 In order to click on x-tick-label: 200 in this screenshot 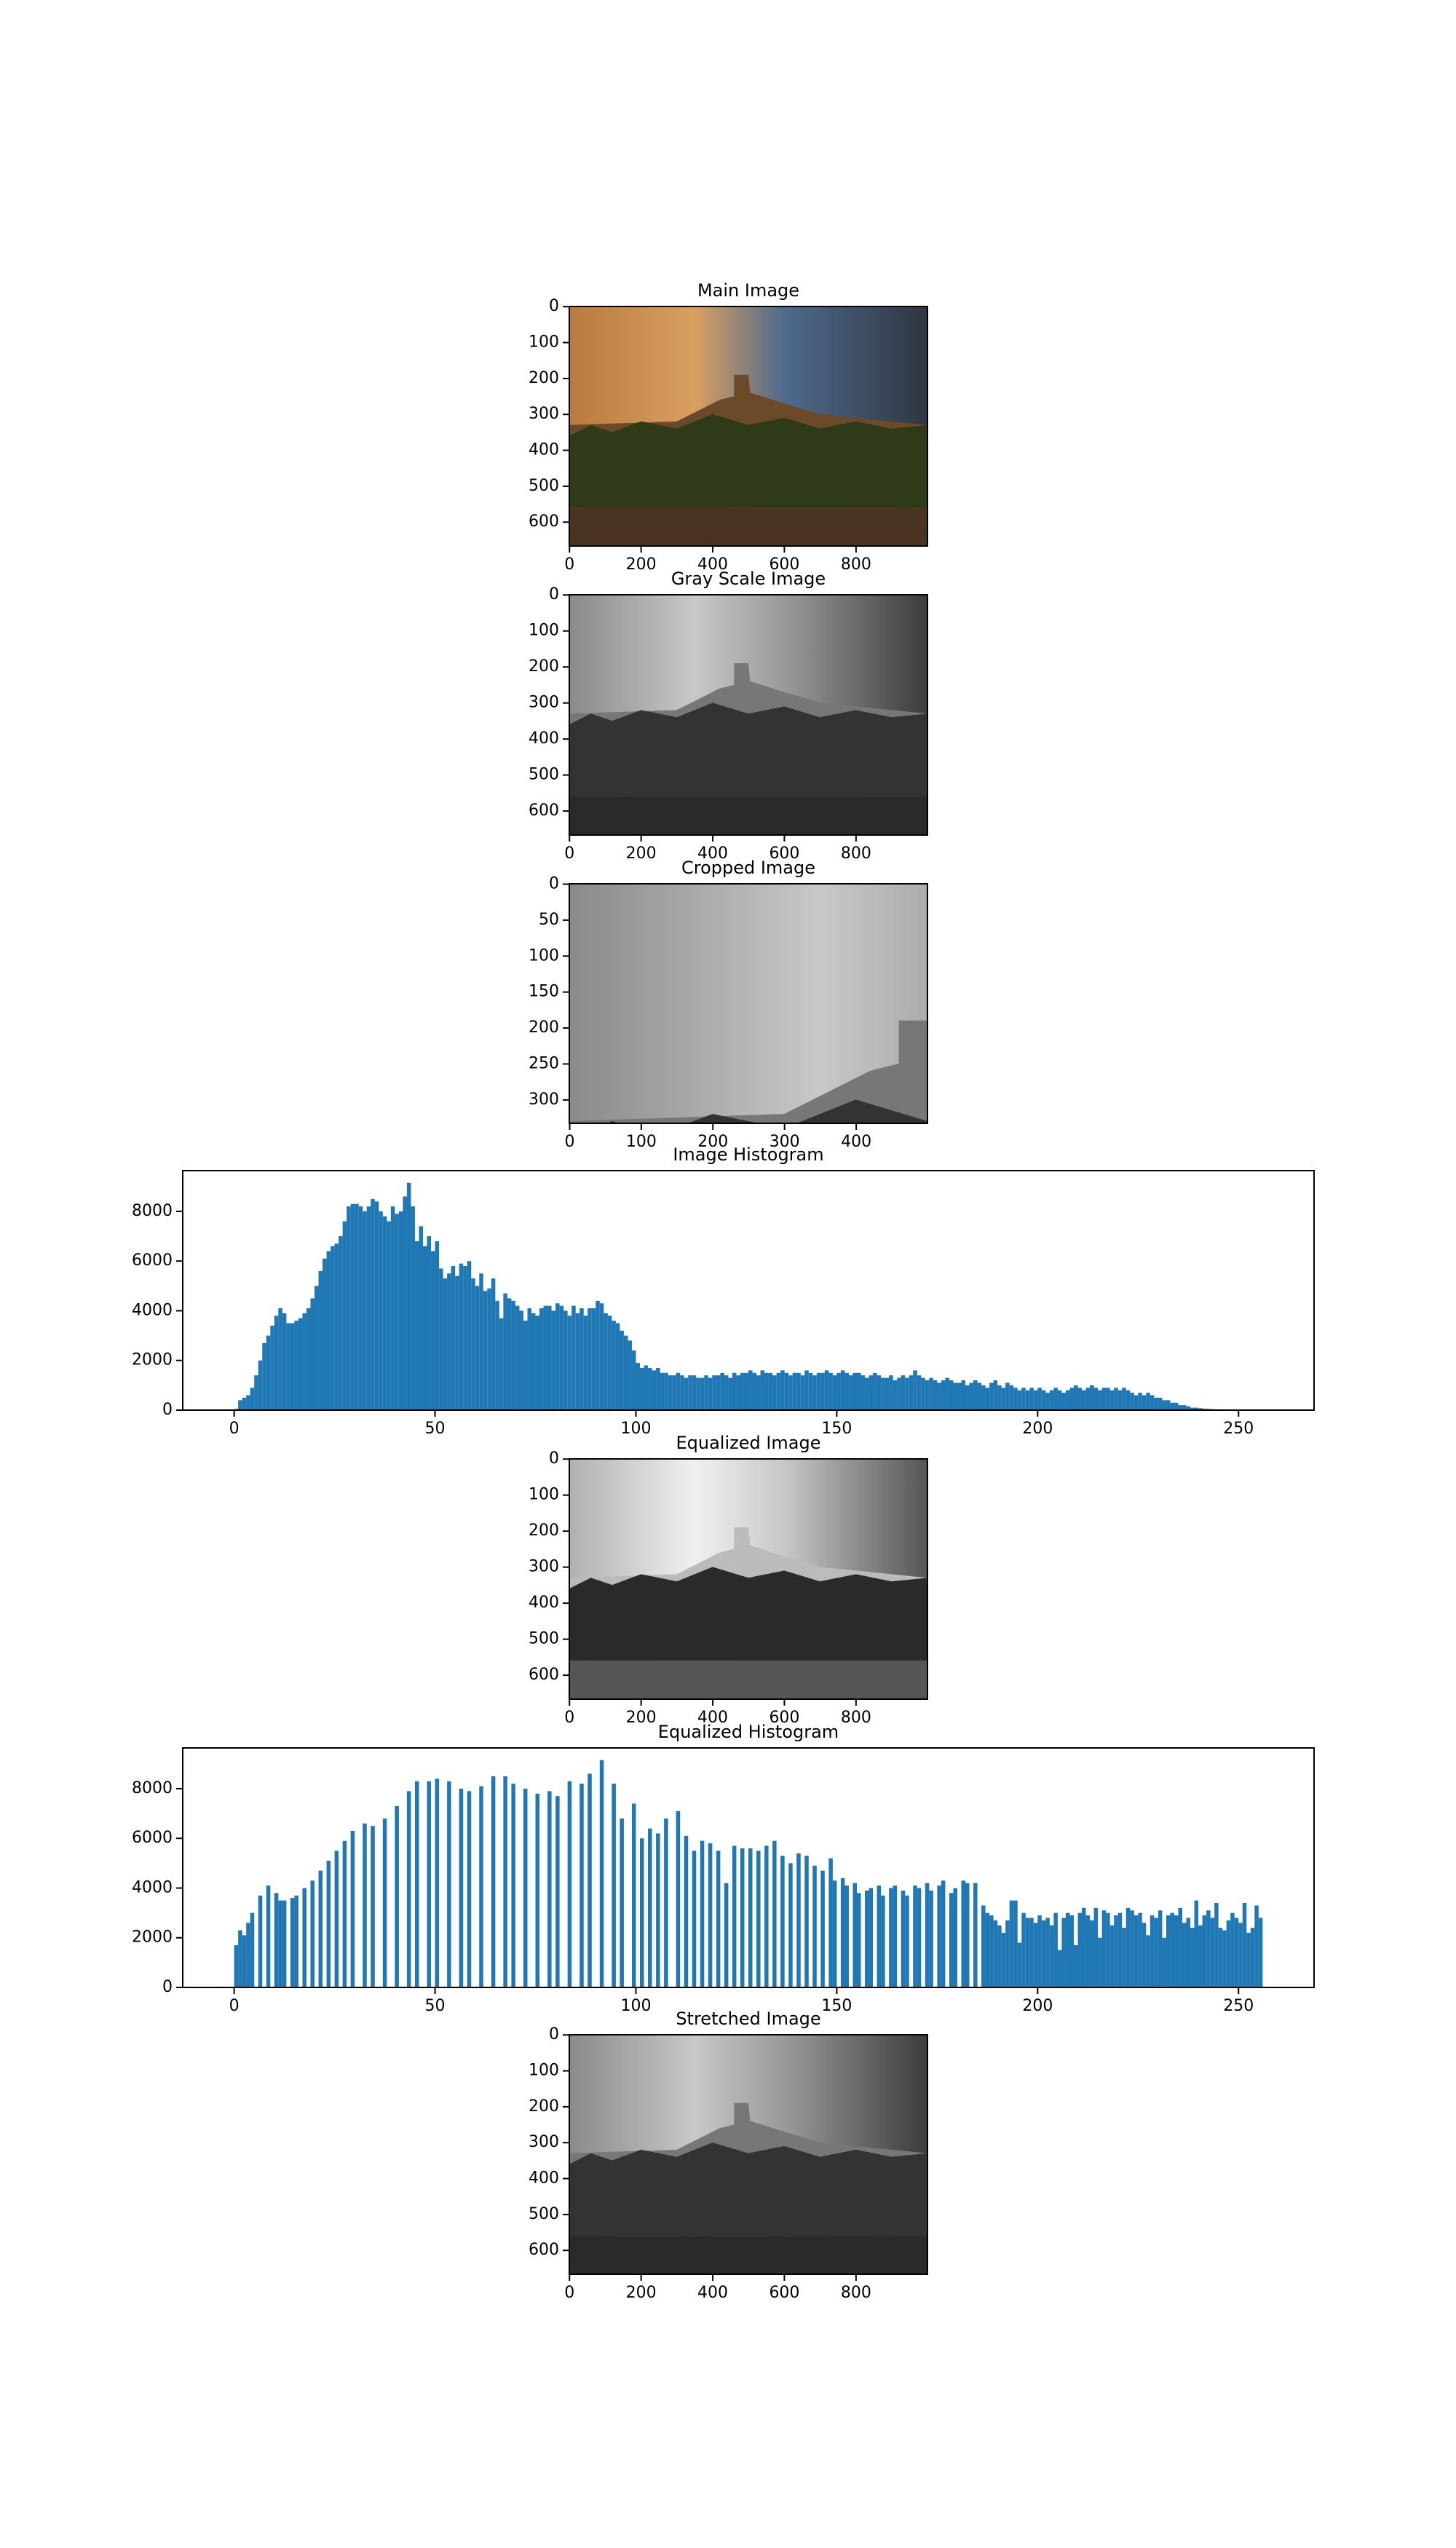, I will do `click(641, 853)`.